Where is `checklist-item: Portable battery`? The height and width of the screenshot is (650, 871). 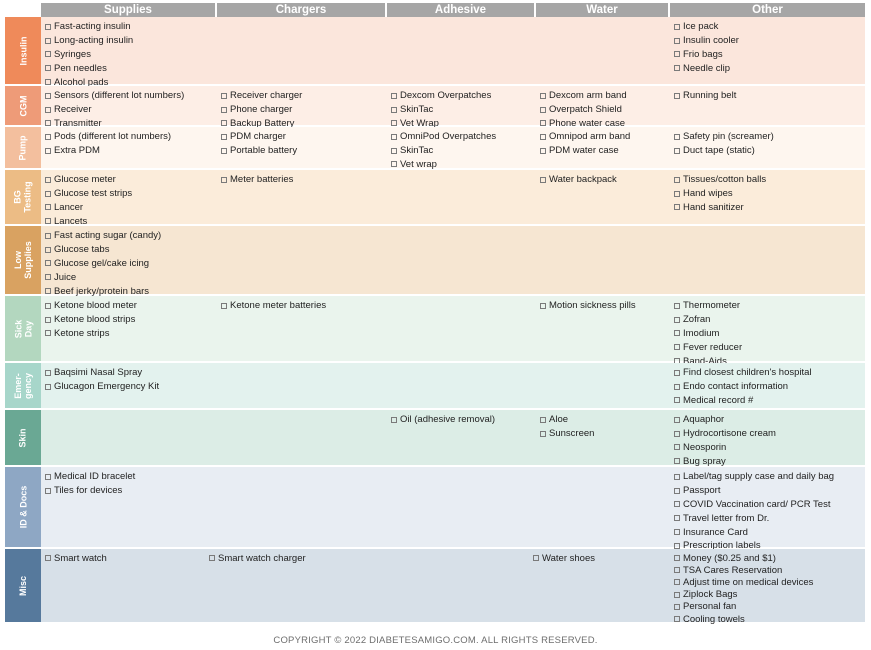
checklist-item: Portable battery is located at coordinates (259, 151).